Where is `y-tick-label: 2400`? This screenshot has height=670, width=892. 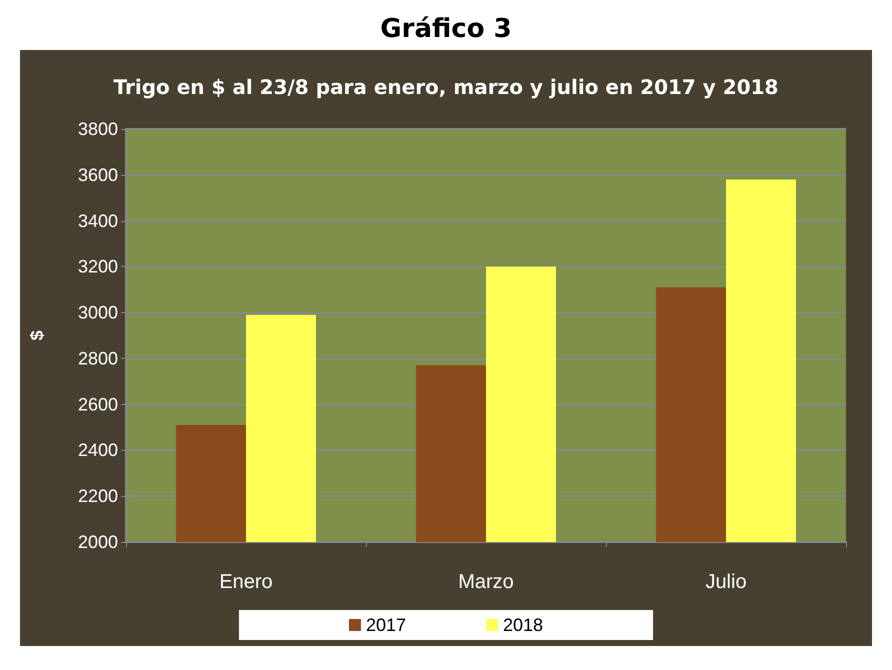 y-tick-label: 2400 is located at coordinates (98, 450).